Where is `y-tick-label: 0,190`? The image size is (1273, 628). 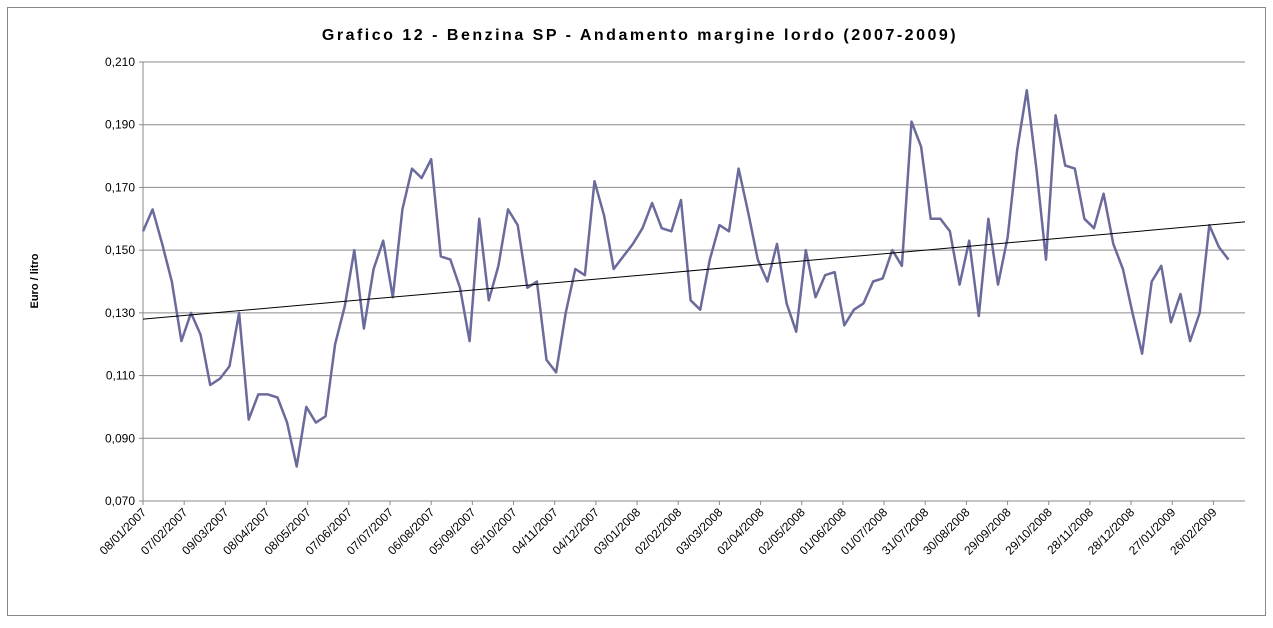
y-tick-label: 0,190 is located at coordinates (120, 125).